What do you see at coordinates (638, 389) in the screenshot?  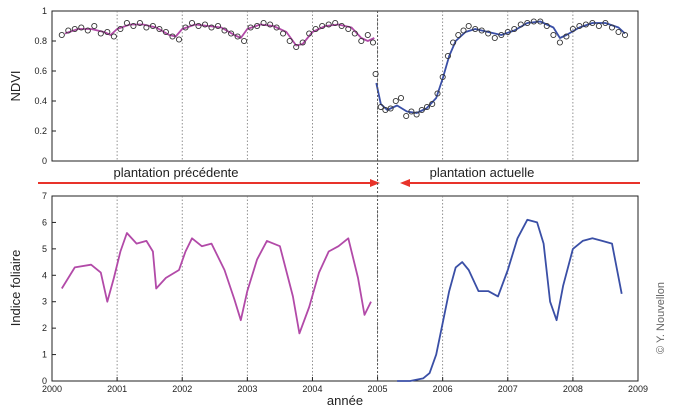 I see `lai-x-tick-label: 2009` at bounding box center [638, 389].